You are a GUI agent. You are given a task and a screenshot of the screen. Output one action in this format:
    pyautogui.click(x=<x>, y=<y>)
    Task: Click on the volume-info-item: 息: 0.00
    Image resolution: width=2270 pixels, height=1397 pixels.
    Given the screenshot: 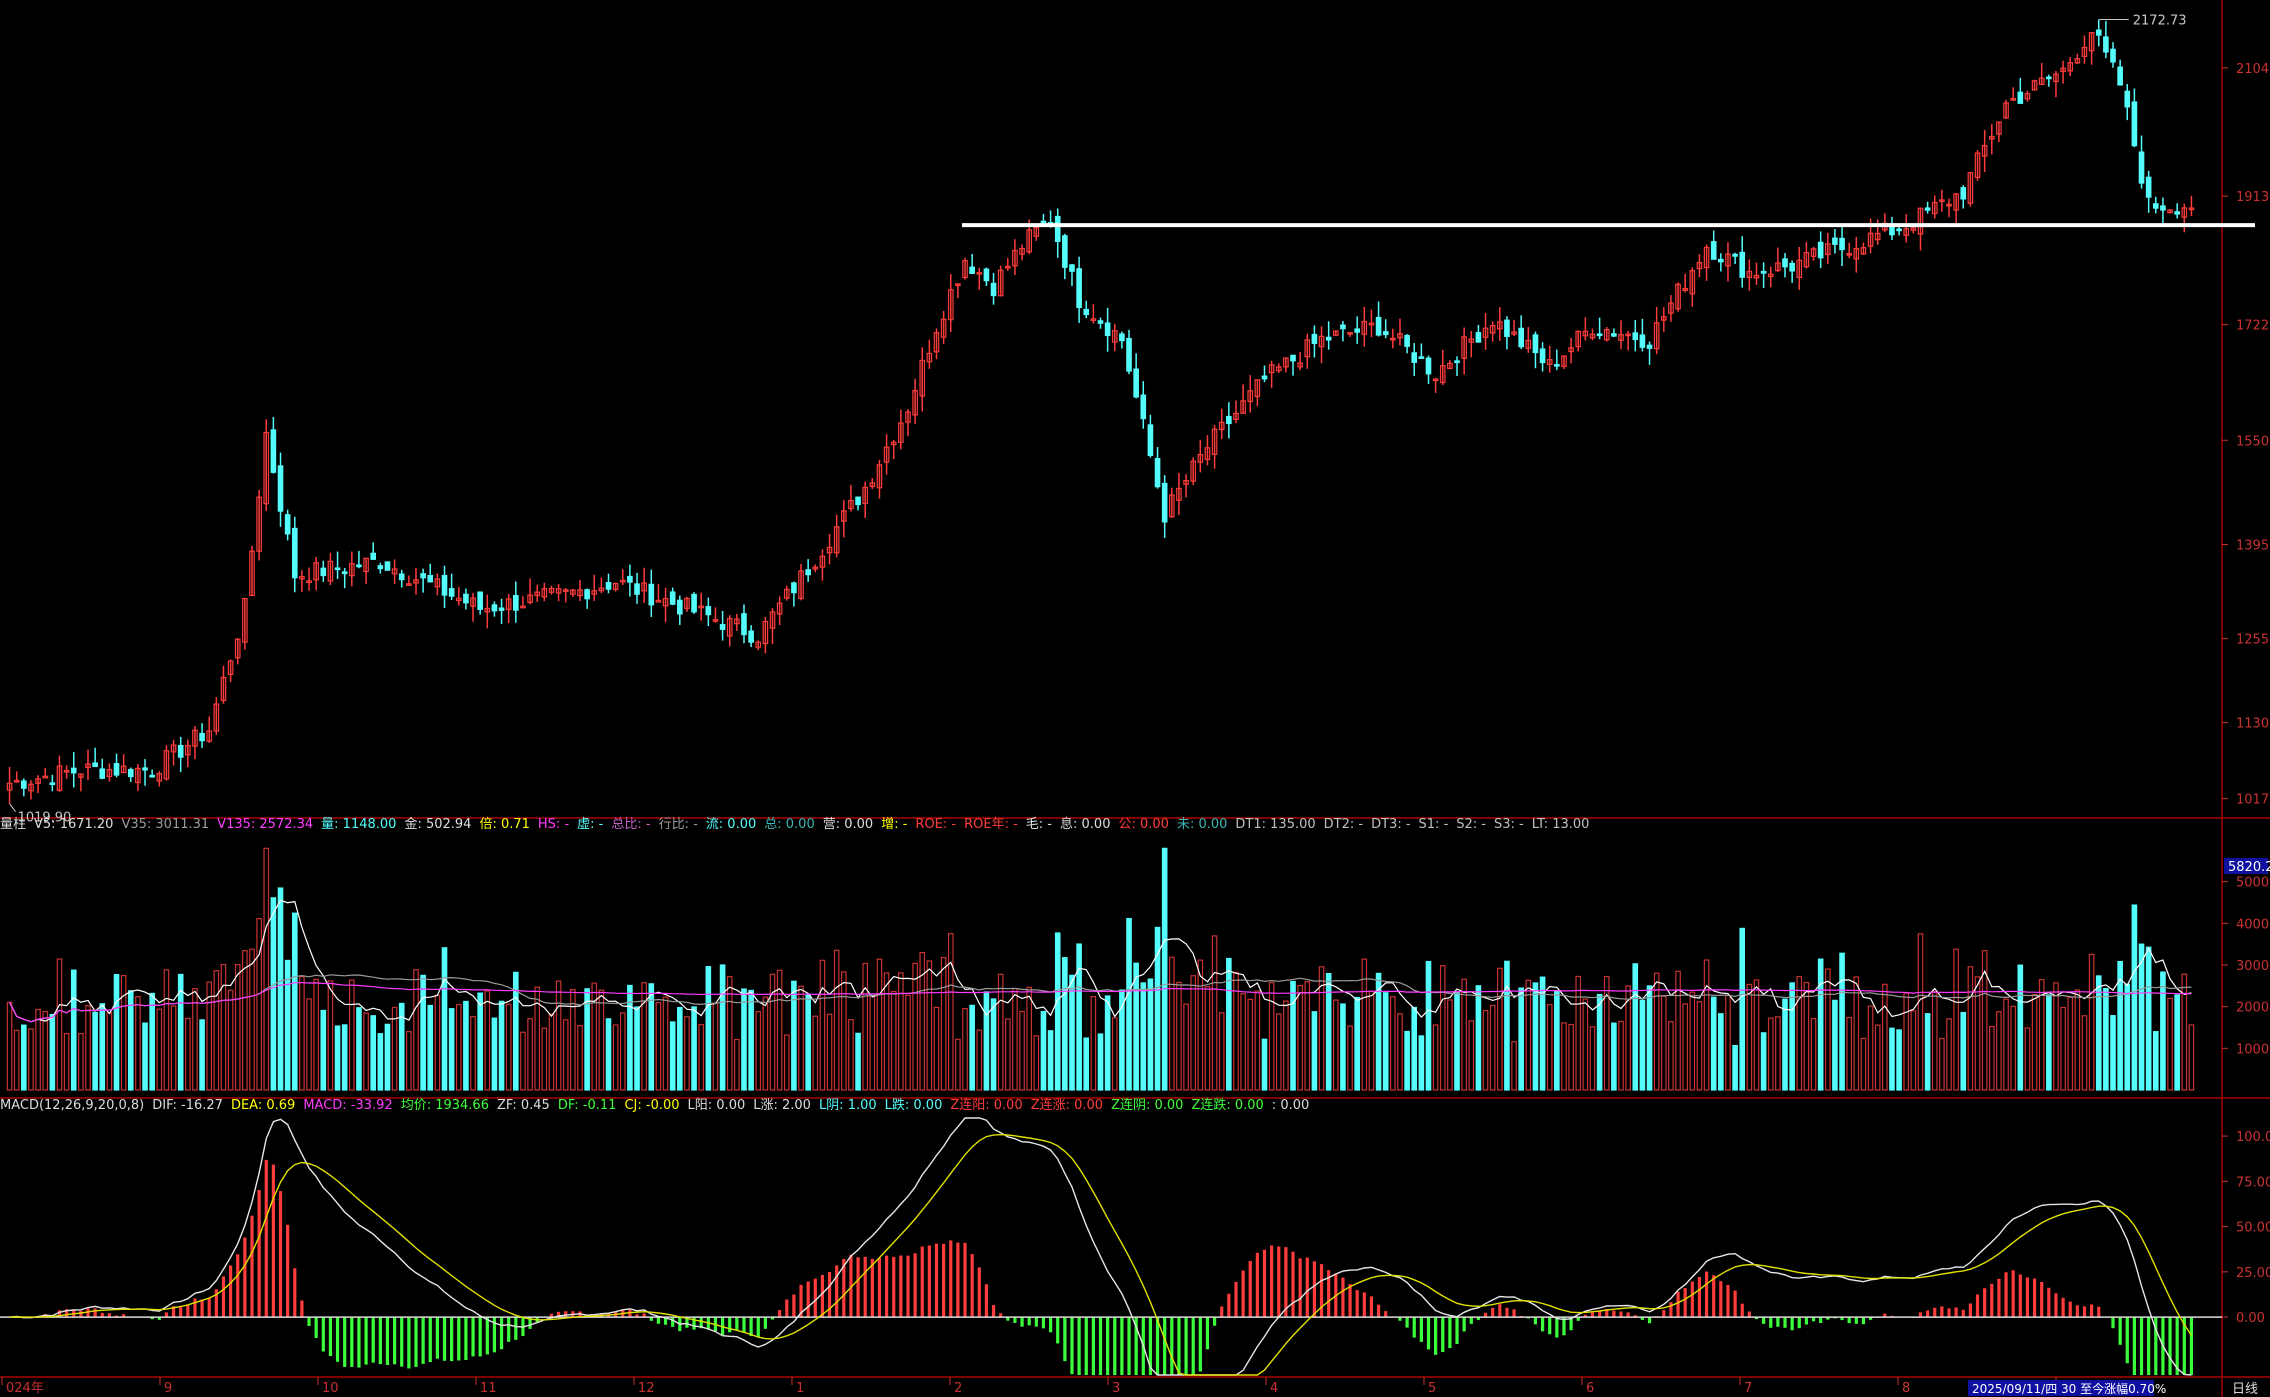 What is the action you would take?
    pyautogui.click(x=1085, y=824)
    